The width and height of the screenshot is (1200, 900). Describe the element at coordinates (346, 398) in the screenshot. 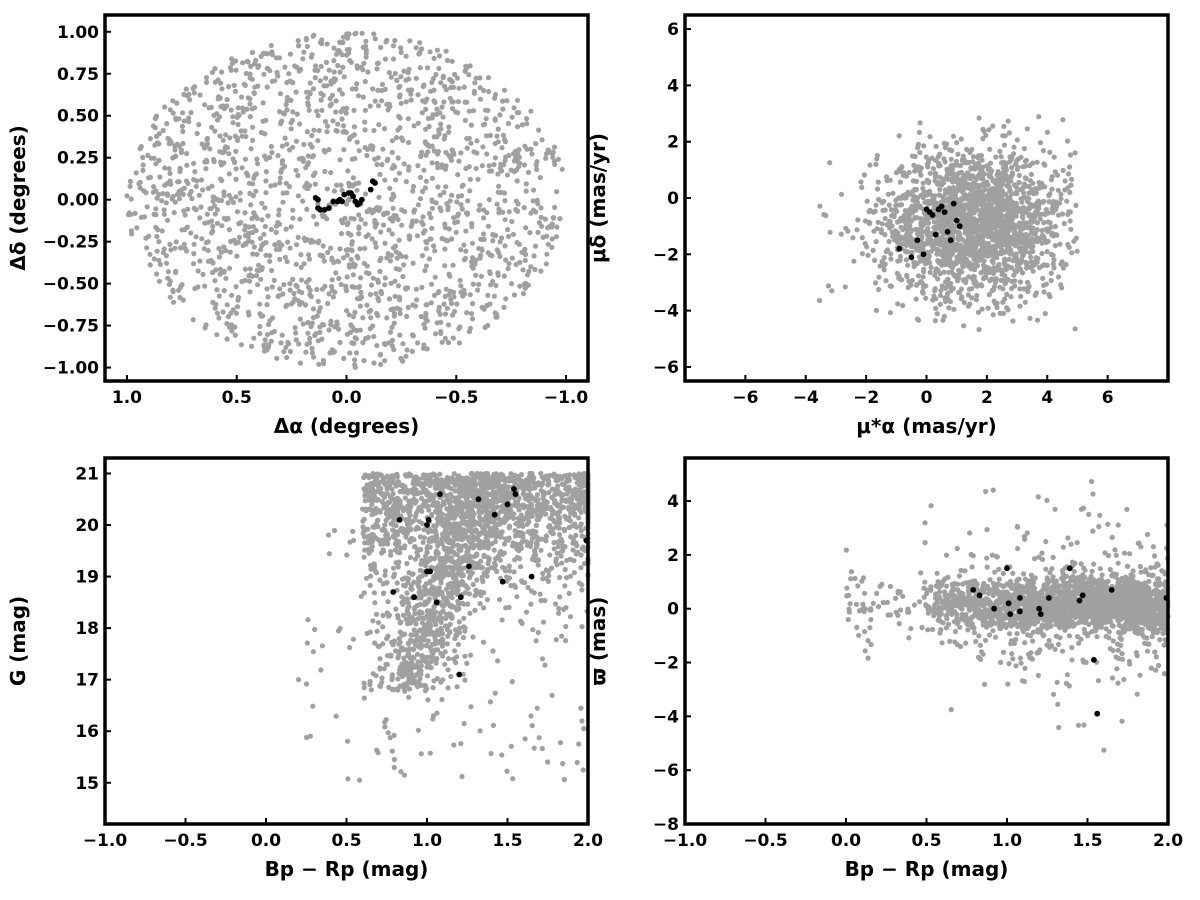

I see `x-tick-label: 0.0` at that location.